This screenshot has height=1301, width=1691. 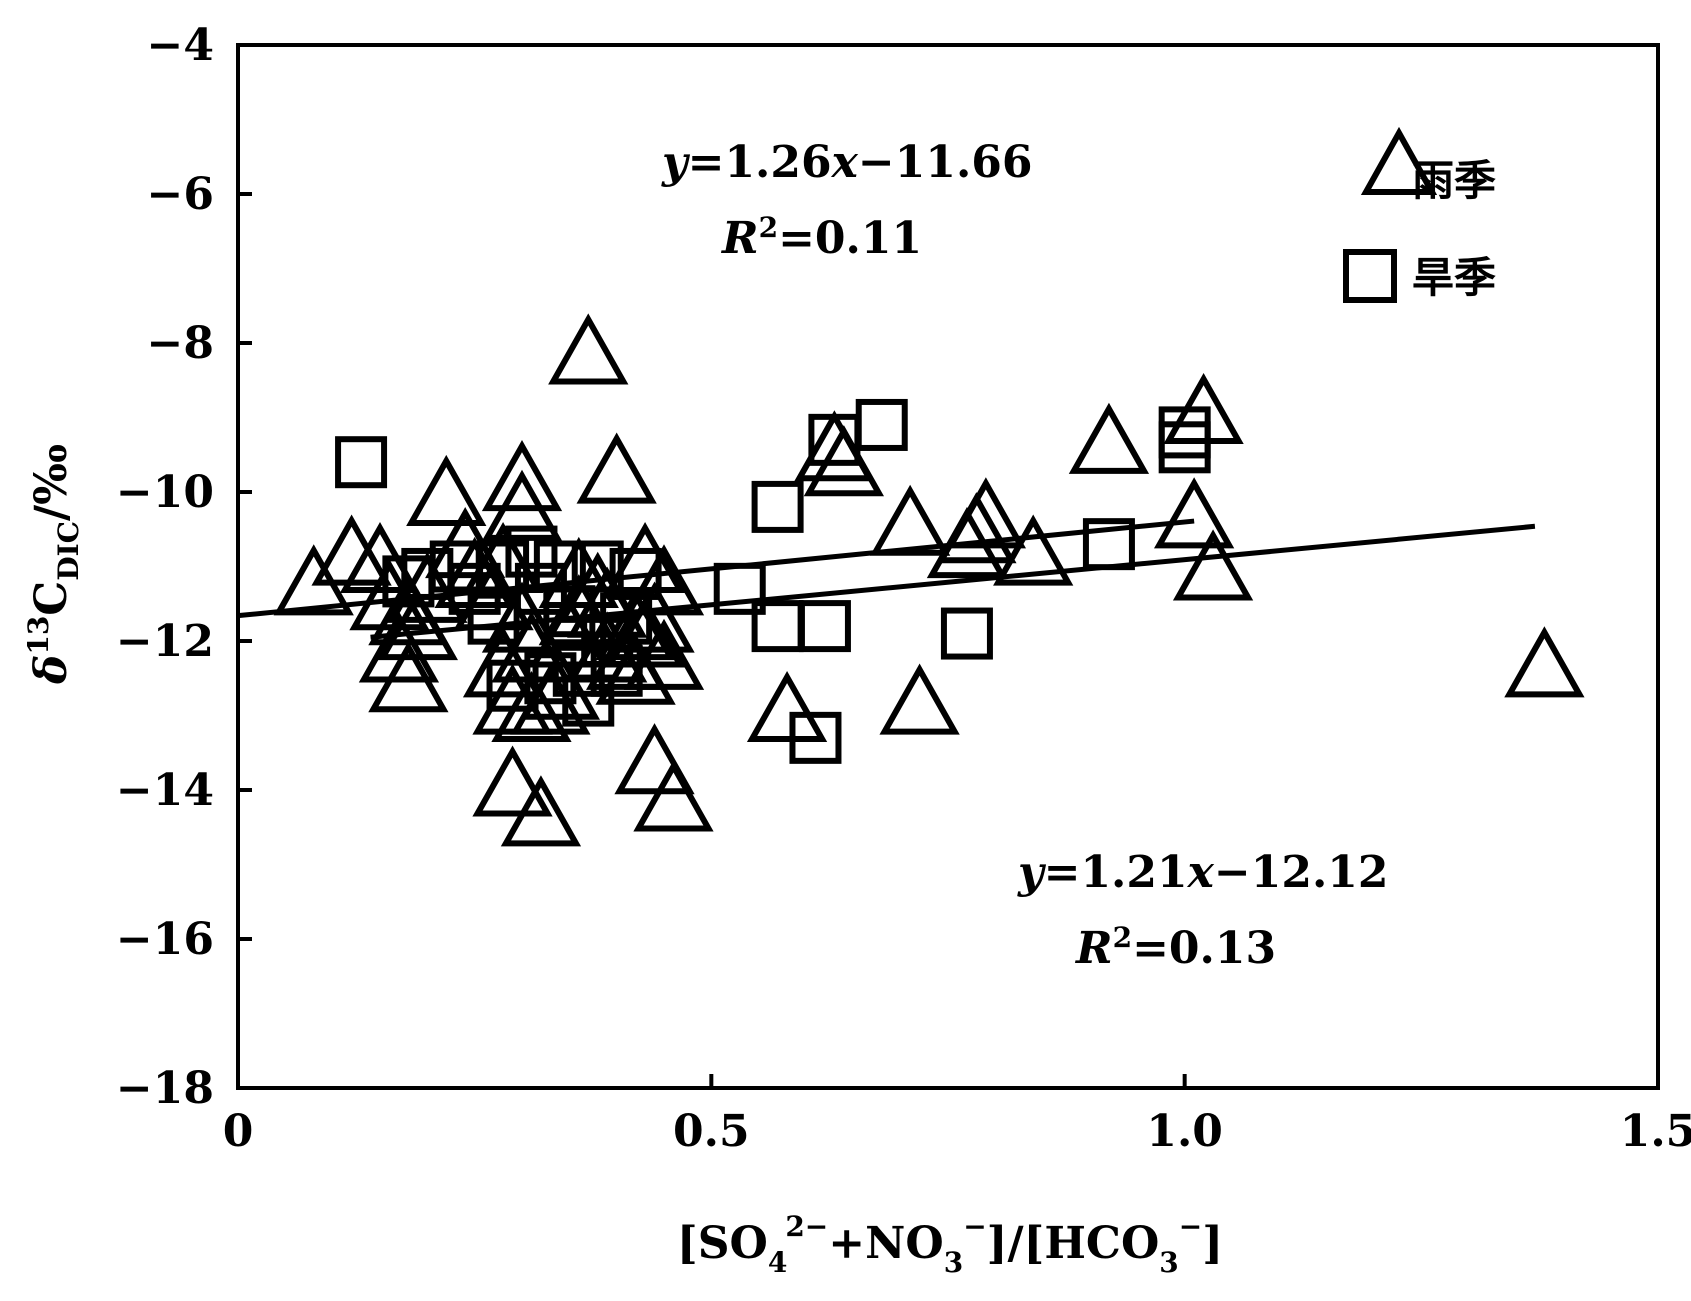 What do you see at coordinates (180, 194) in the screenshot?
I see `y-tick-label: −6` at bounding box center [180, 194].